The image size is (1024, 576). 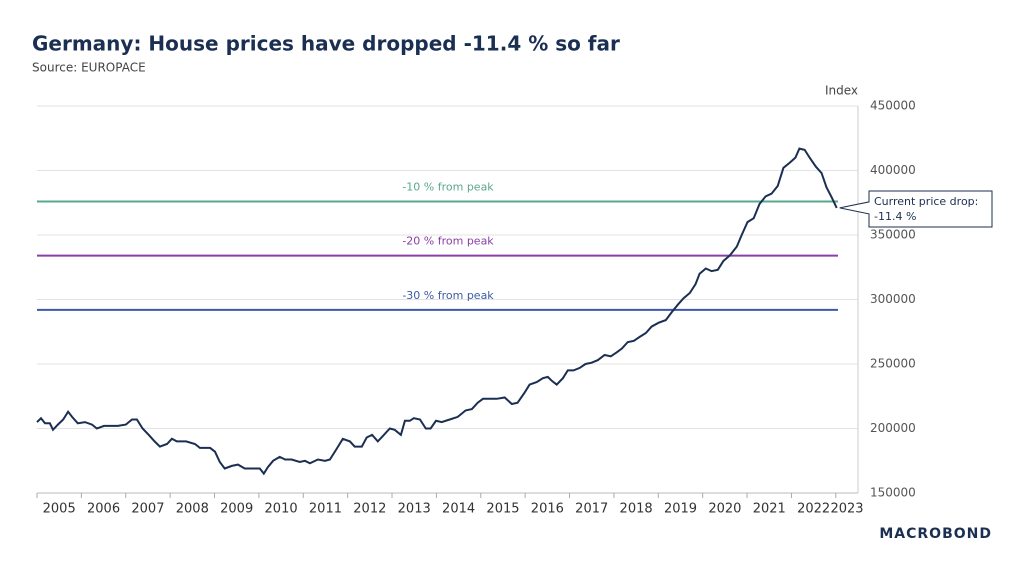 What do you see at coordinates (916, 209) in the screenshot?
I see `annotation-box` at bounding box center [916, 209].